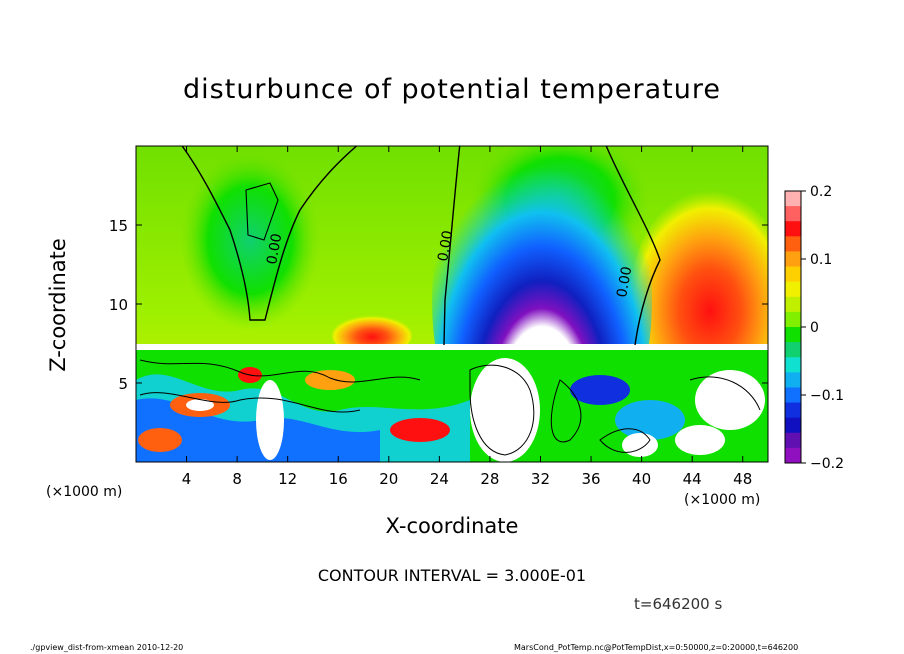 The height and width of the screenshot is (654, 904). I want to click on y-tick-label: 15, so click(118, 226).